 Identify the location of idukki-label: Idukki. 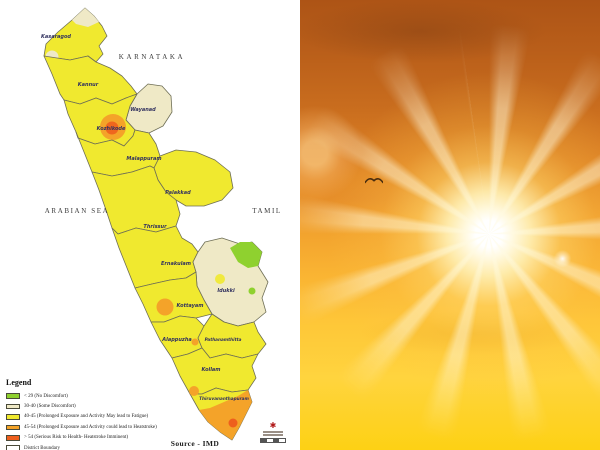
(226, 291).